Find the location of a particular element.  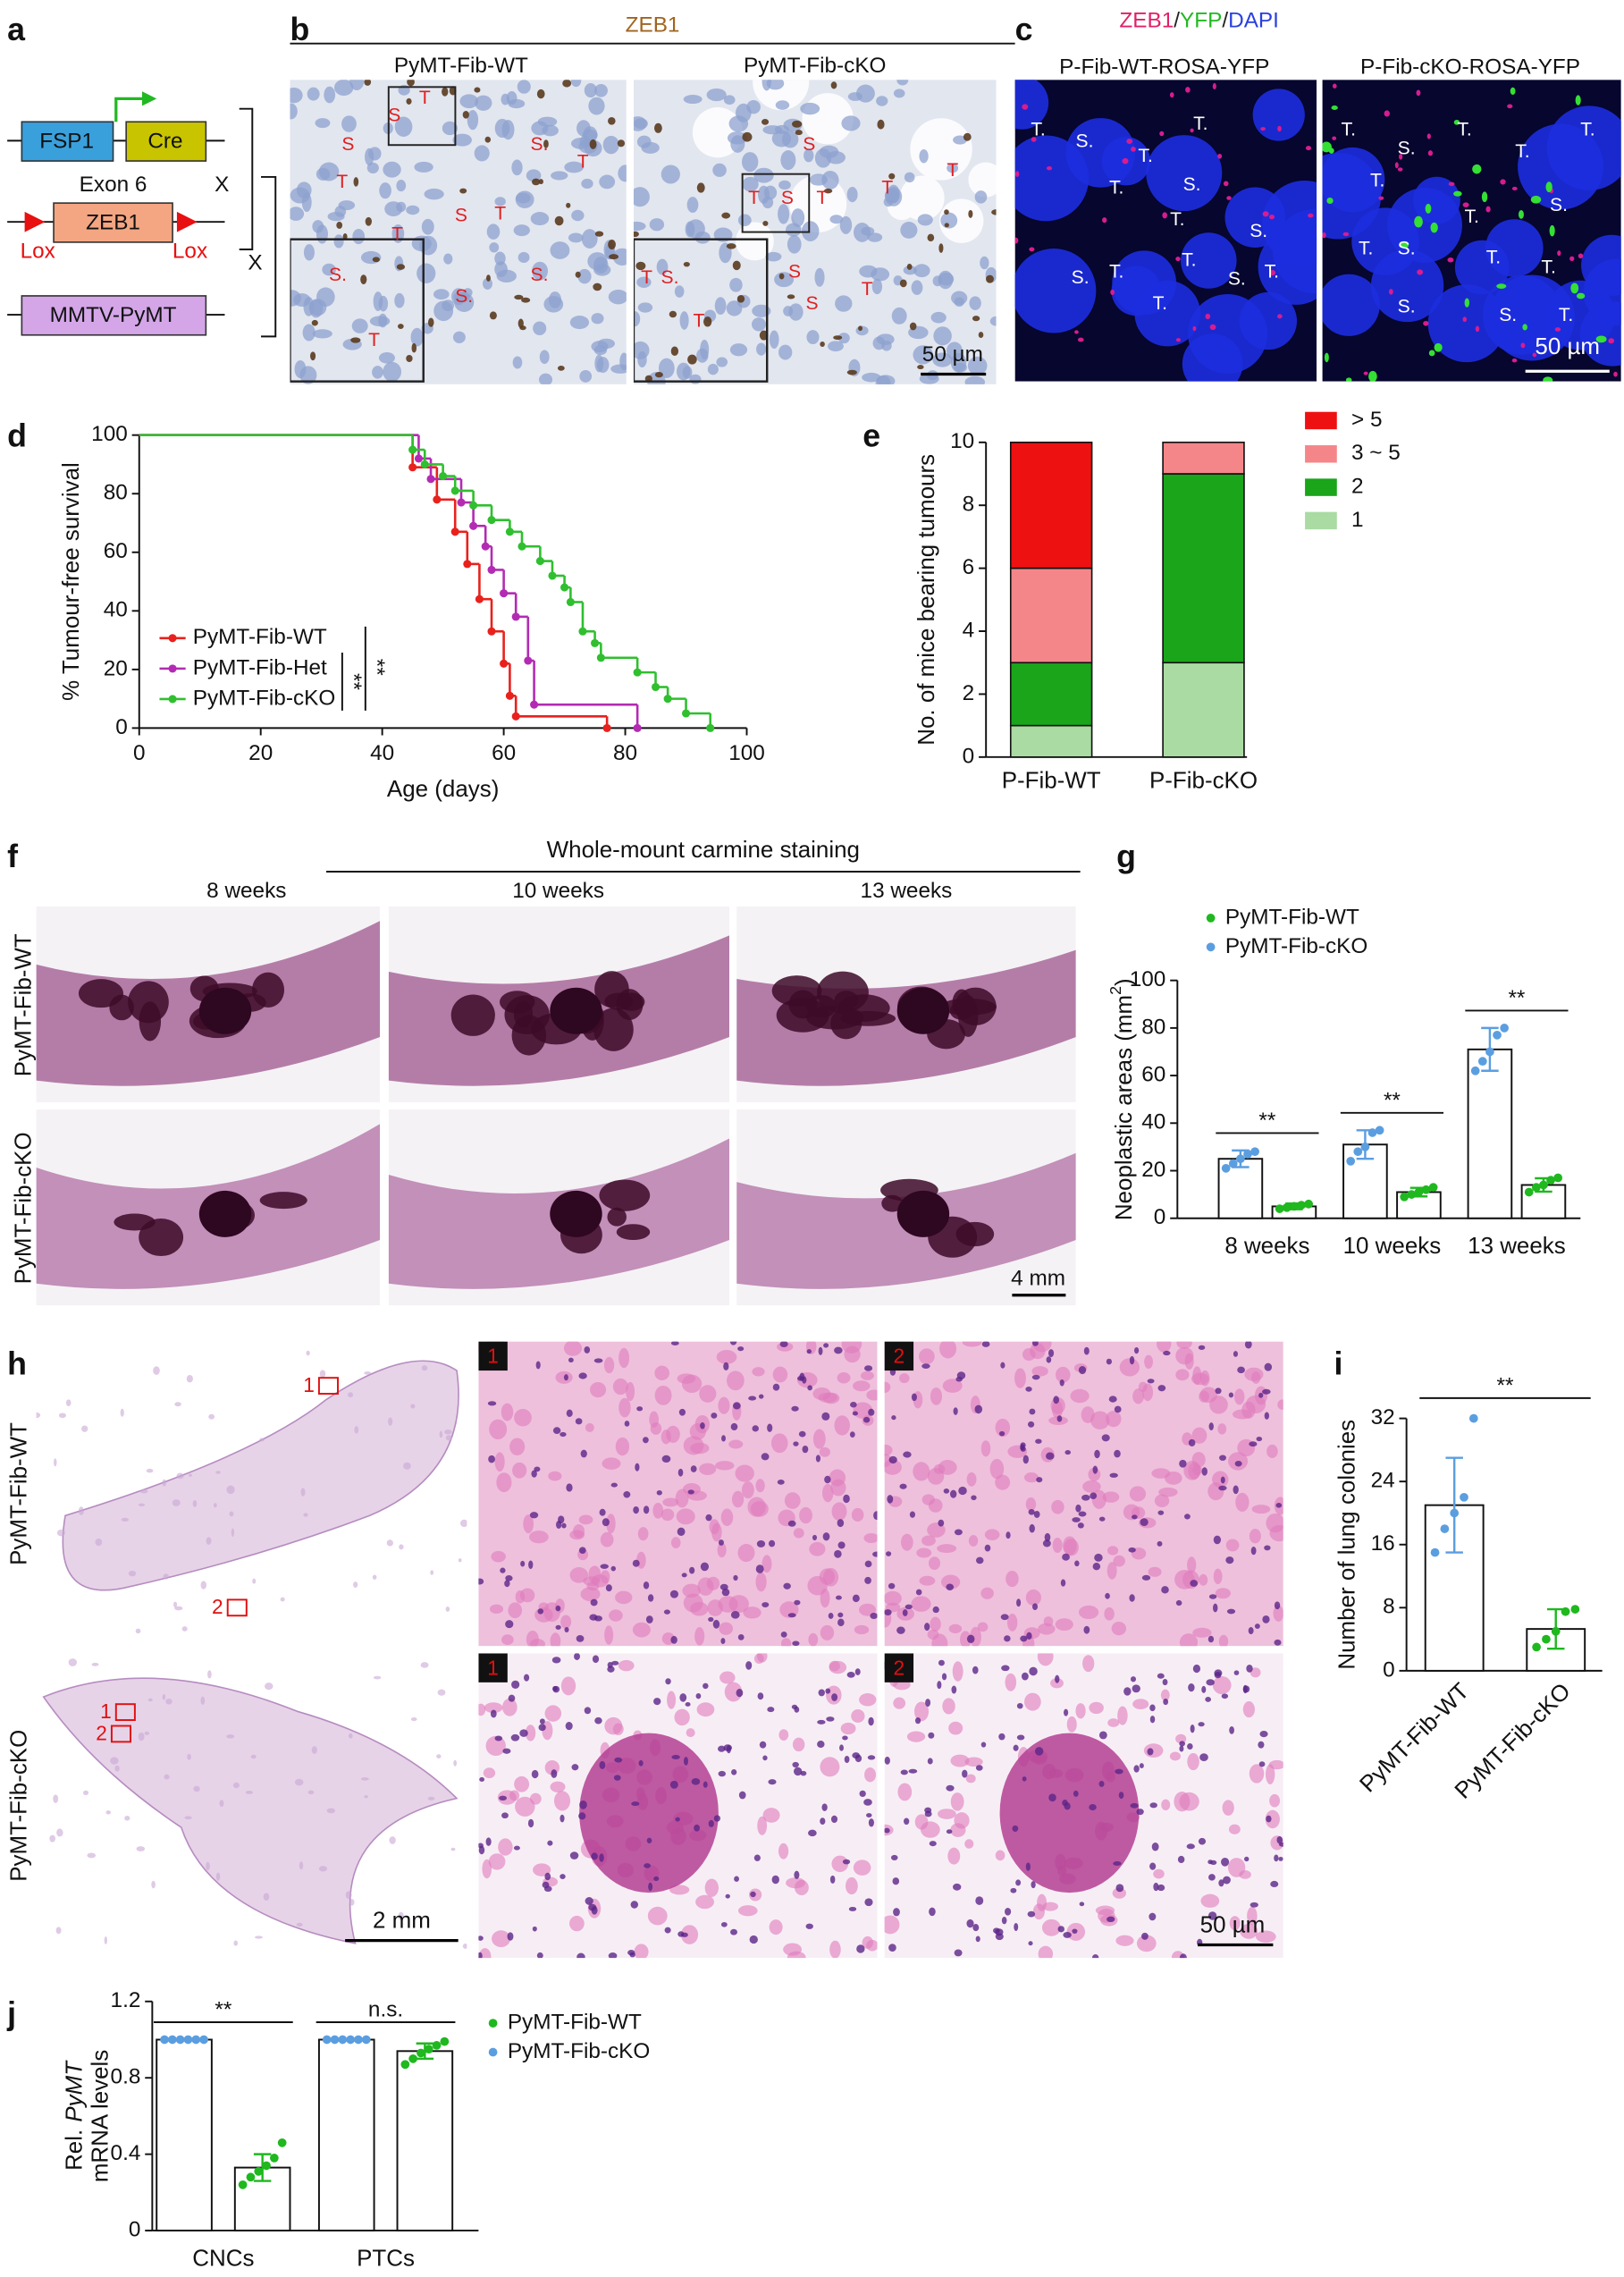

bar-segment is located at coordinates (1051, 615).